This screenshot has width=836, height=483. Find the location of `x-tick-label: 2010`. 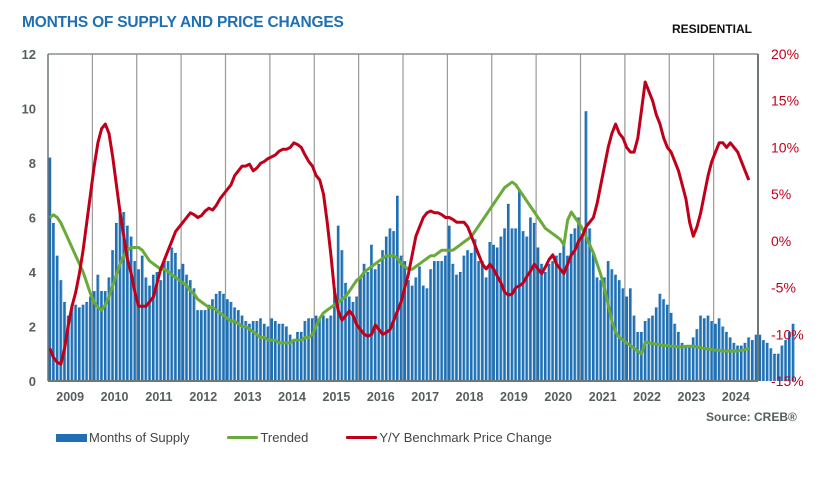

x-tick-label: 2010 is located at coordinates (115, 397).